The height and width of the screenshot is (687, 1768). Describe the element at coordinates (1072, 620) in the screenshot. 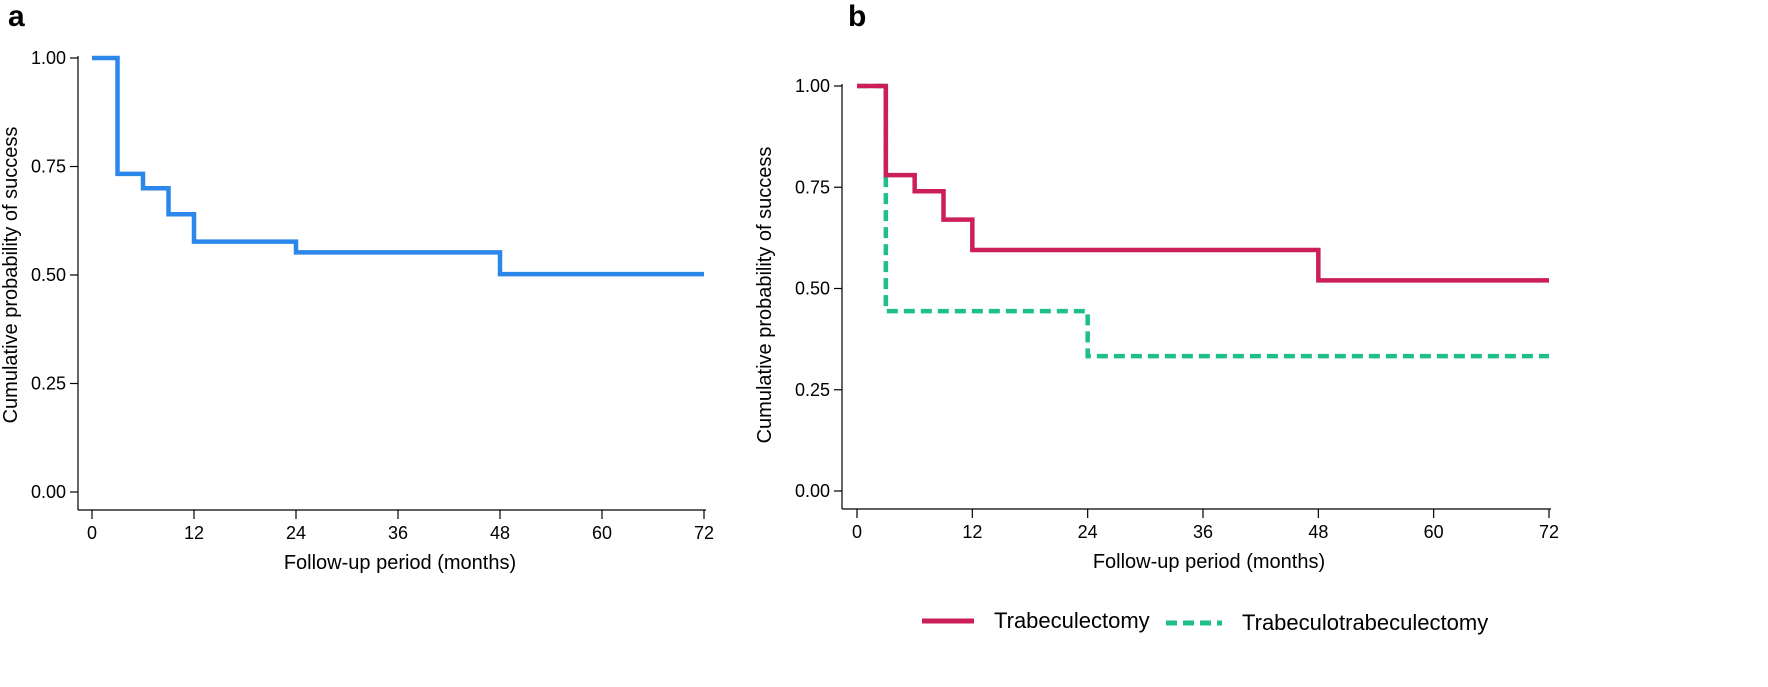

I see `legend-label-trabeculectomy: Trabeculectomy` at that location.